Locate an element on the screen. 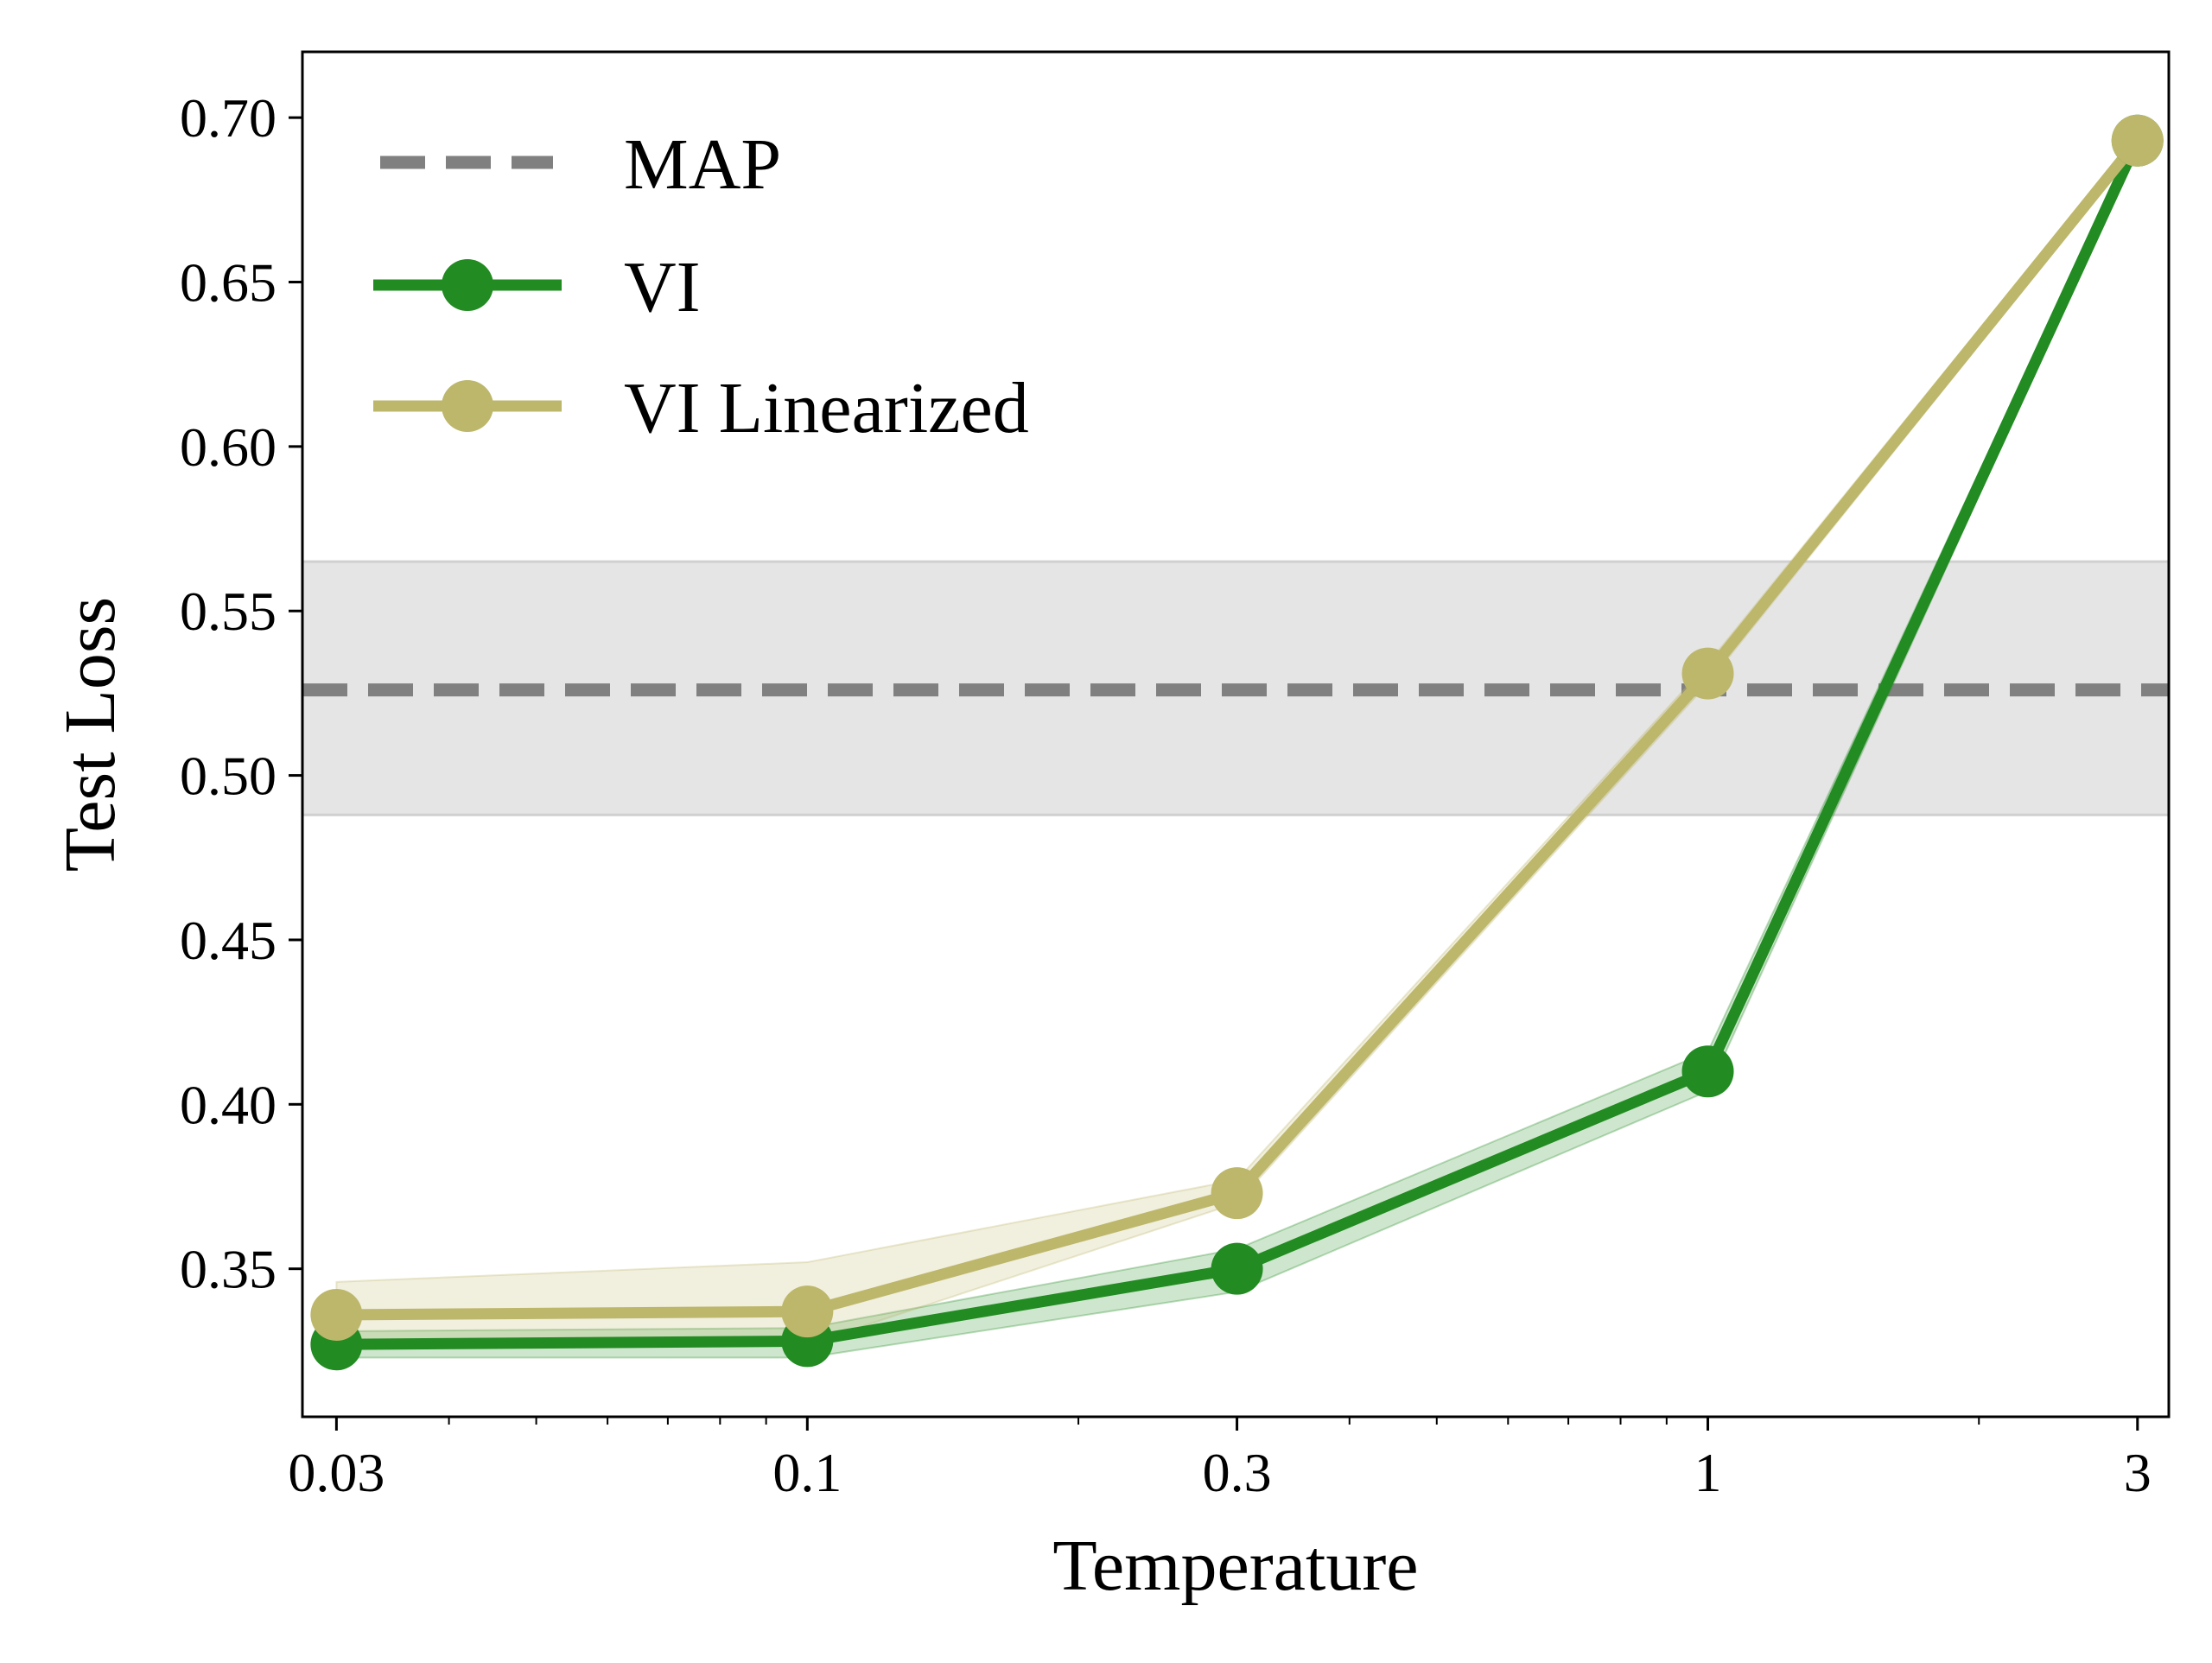 Image resolution: width=2212 pixels, height=1663 pixels. y-tick-label: 0.35 is located at coordinates (228, 1270).